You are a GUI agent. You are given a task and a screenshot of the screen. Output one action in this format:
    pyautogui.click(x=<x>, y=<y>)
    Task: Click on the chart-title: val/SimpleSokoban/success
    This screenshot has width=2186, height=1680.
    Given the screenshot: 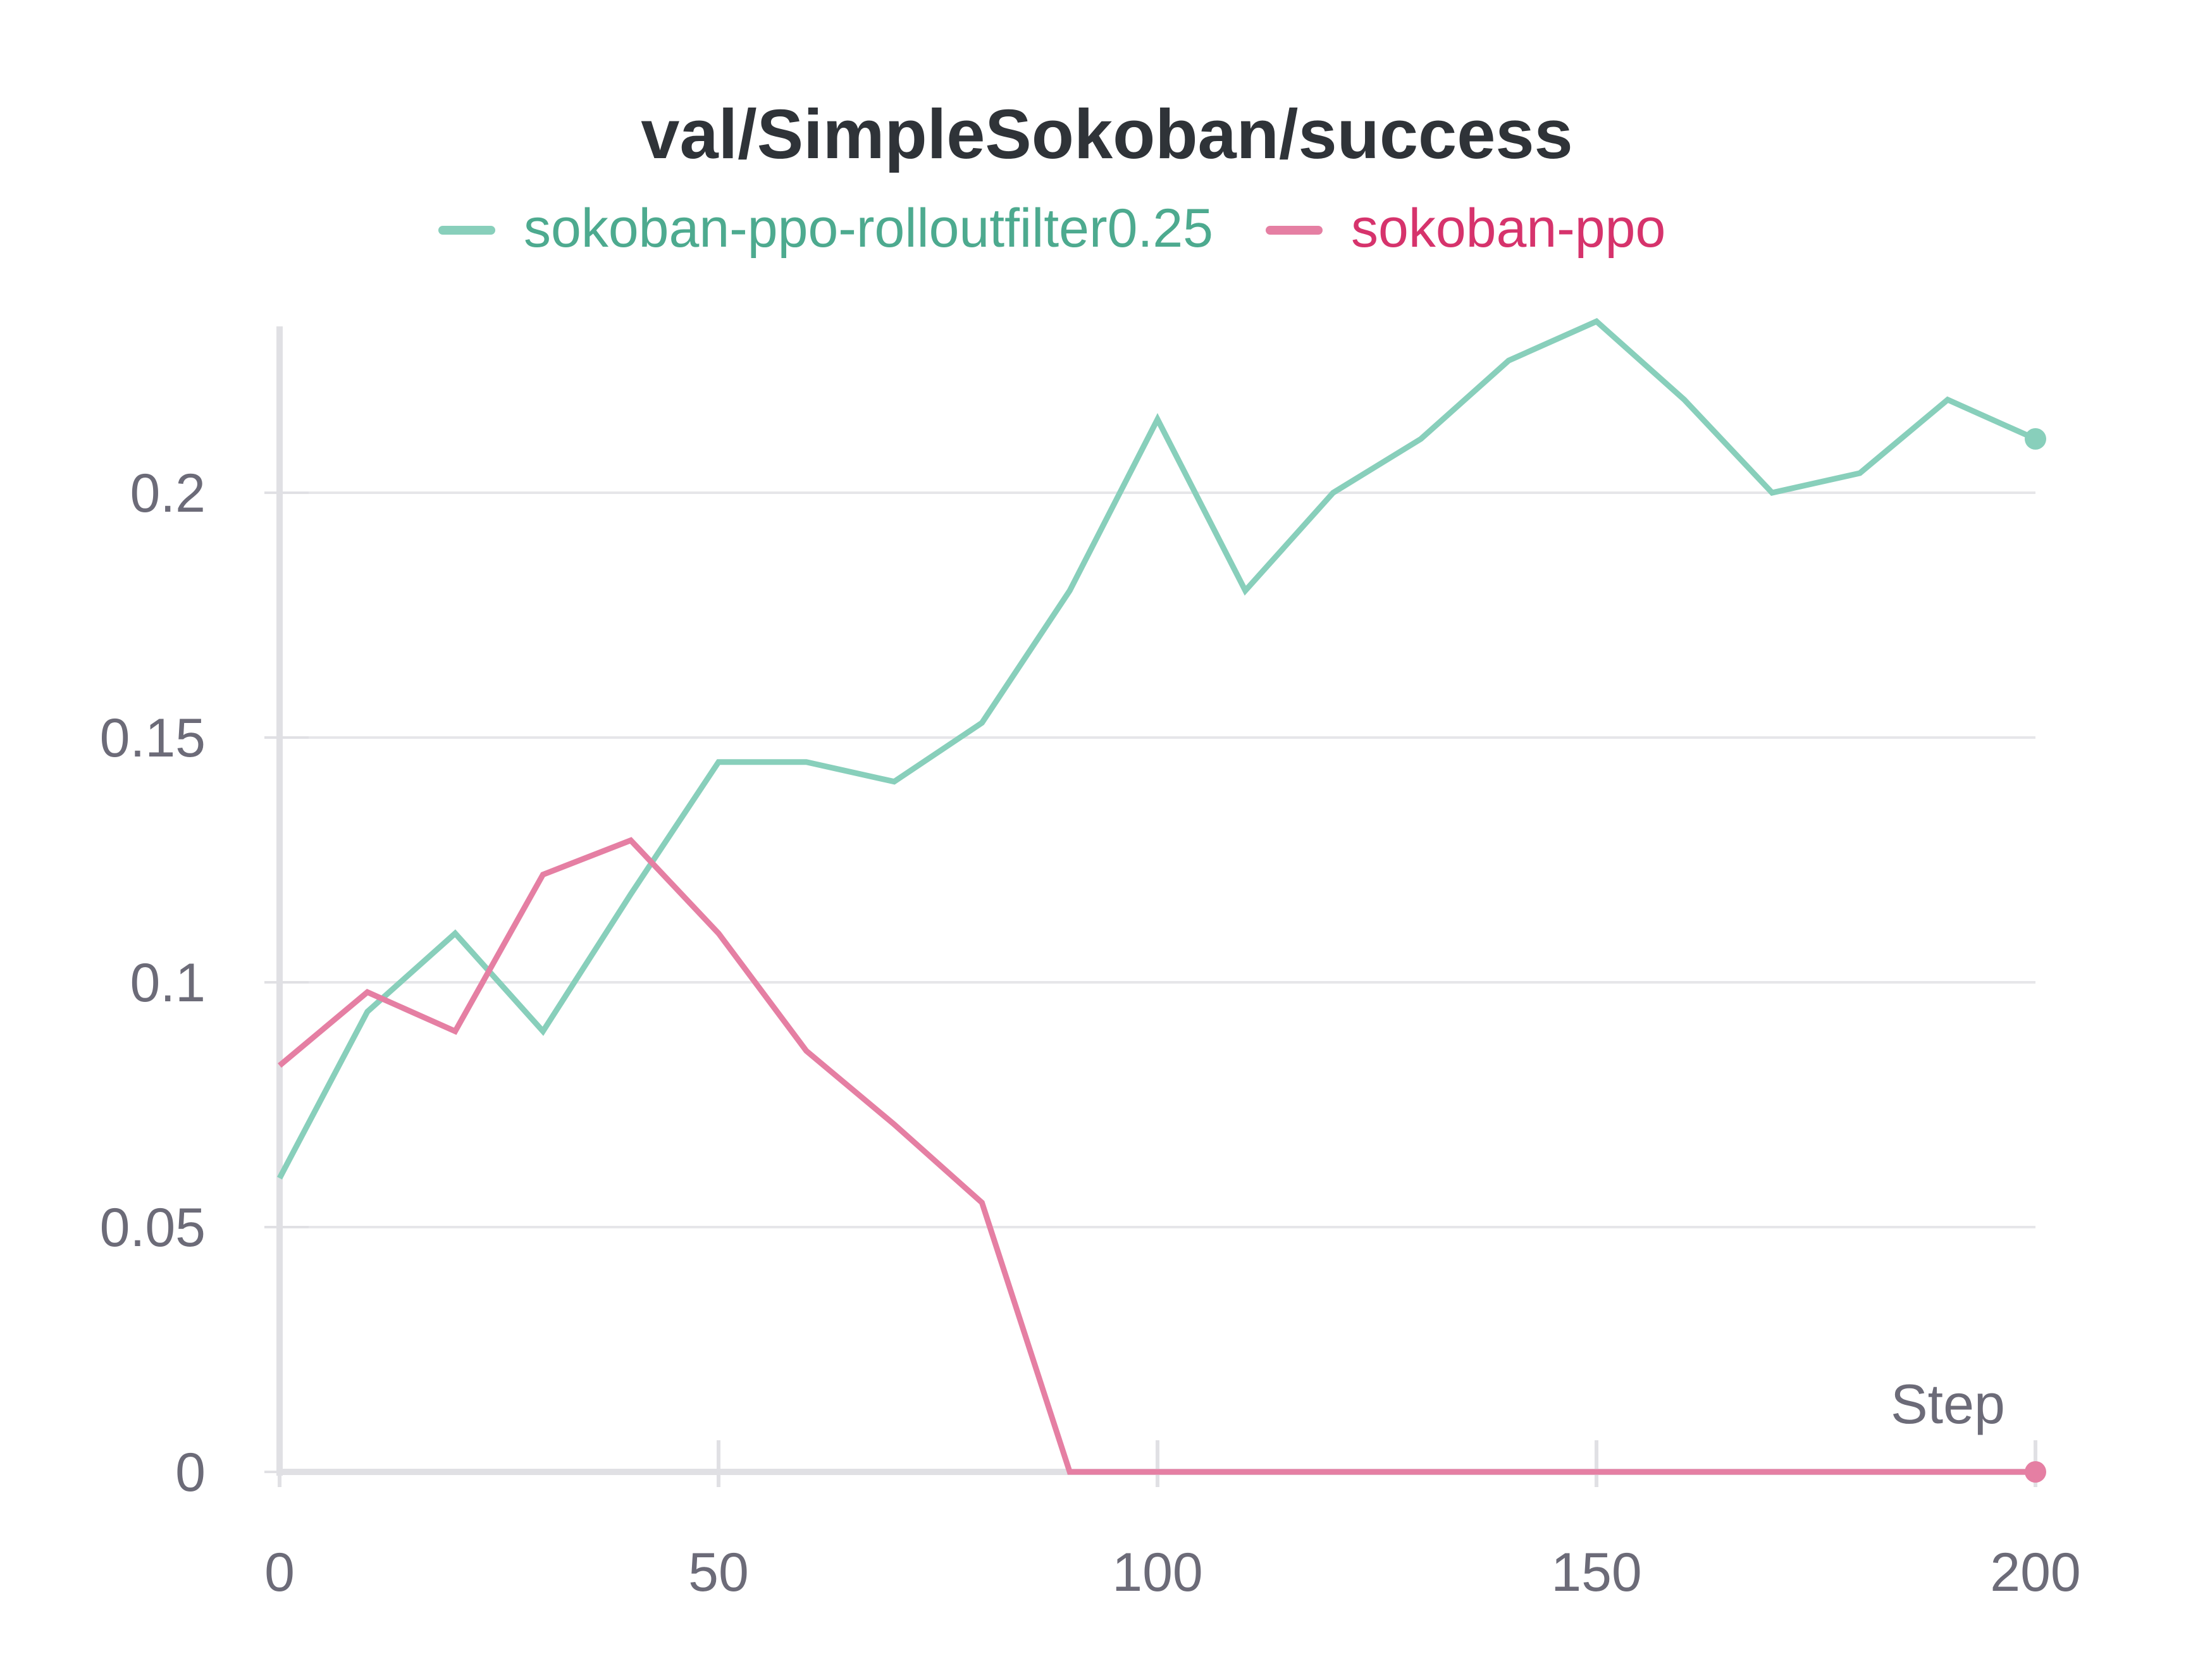 What is the action you would take?
    pyautogui.click(x=1106, y=134)
    